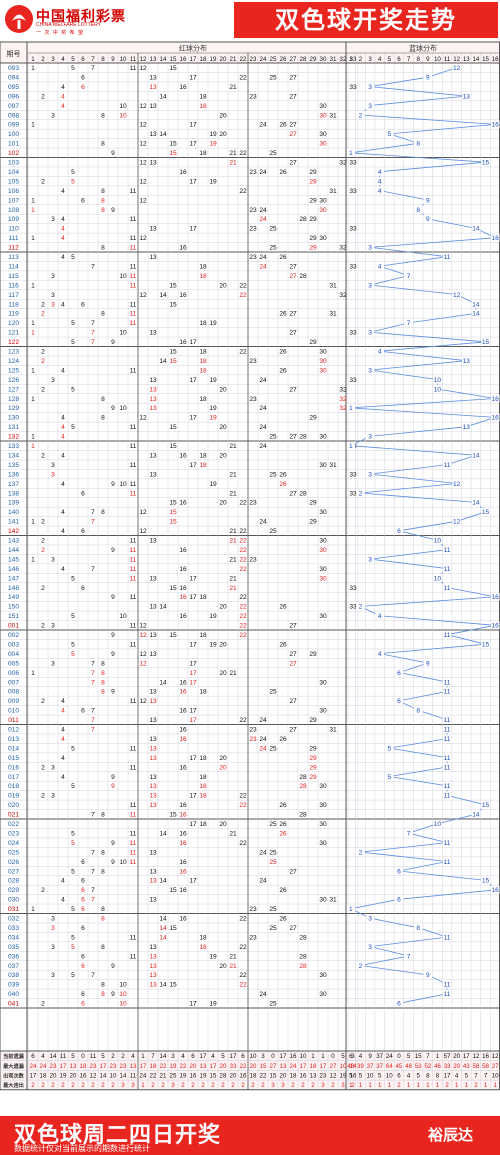 The image size is (500, 1155). I want to click on blue-stat-value: 20, so click(456, 1056).